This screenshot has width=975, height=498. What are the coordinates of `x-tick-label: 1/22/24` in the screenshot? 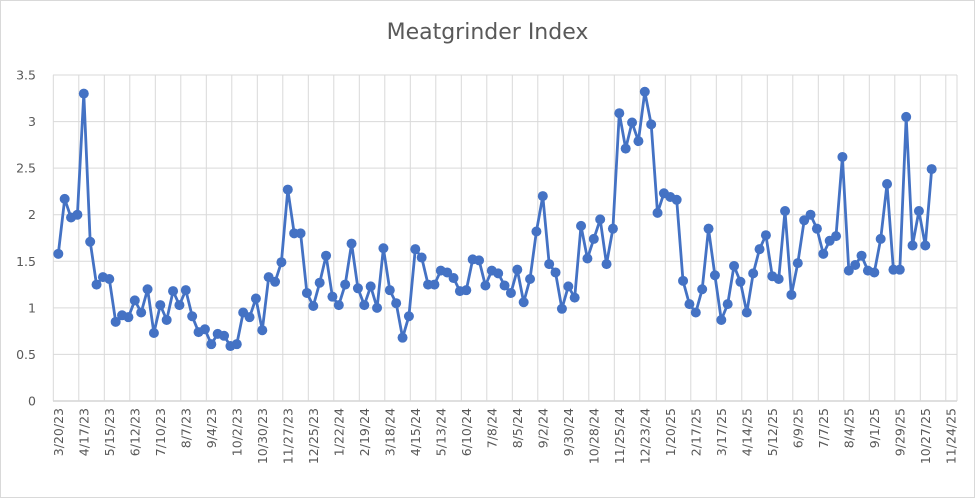 It's located at (338, 432).